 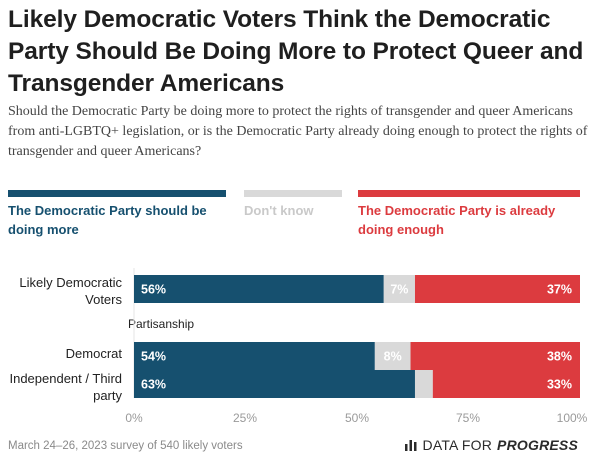 What do you see at coordinates (279, 210) in the screenshot?
I see `legend-label-dont-know: Don't know` at bounding box center [279, 210].